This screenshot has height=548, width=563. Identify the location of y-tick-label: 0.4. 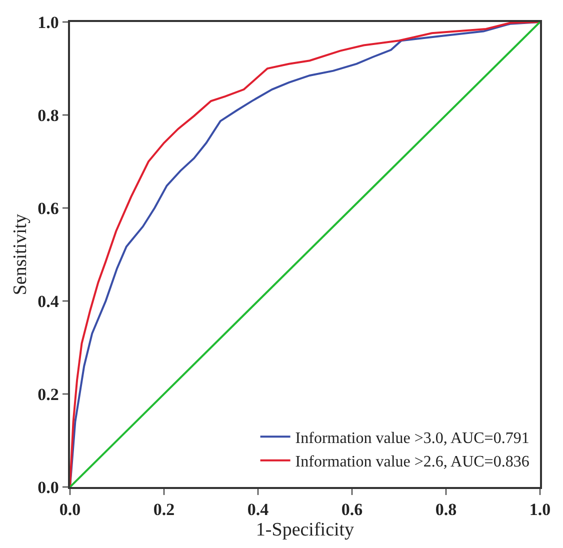
(49, 301).